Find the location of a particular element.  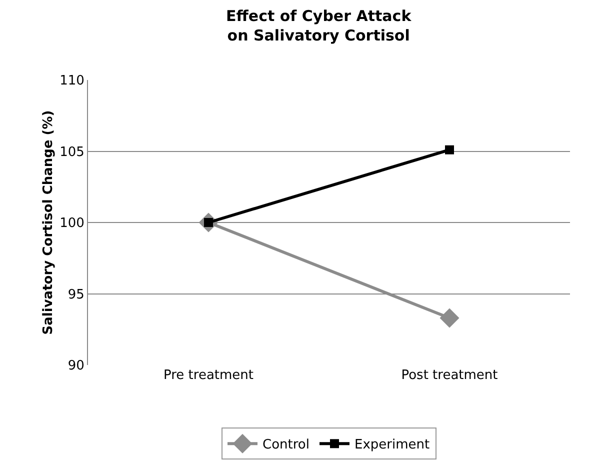

y-tick-label: 110 is located at coordinates (72, 81).